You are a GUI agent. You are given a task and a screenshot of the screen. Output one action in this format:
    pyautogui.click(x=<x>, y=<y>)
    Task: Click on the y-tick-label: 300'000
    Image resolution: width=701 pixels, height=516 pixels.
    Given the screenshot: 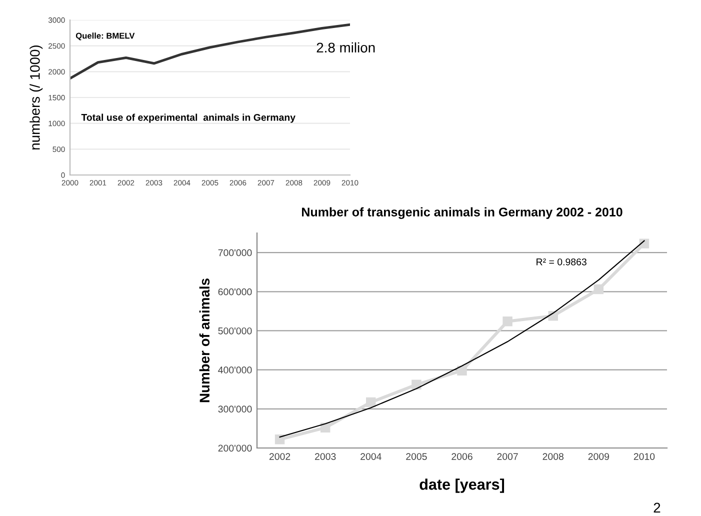 What is the action you would take?
    pyautogui.click(x=235, y=409)
    